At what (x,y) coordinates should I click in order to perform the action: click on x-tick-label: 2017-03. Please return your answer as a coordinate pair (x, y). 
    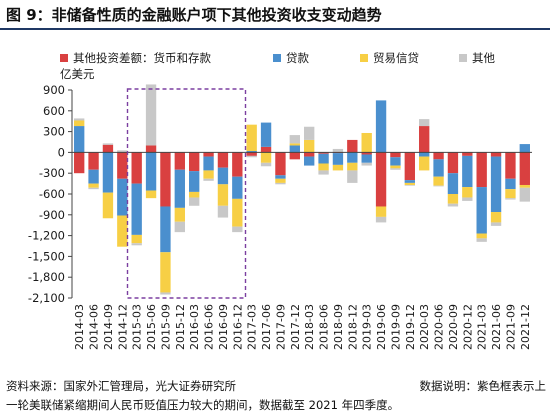
    Looking at the image, I should click on (252, 327).